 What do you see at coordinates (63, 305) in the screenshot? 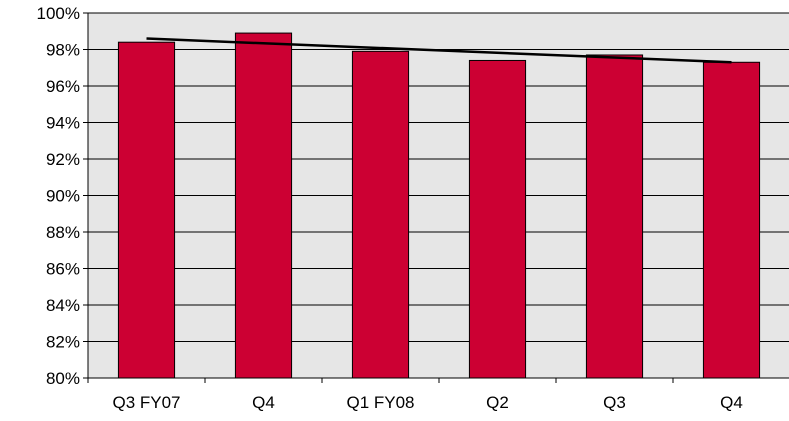
I see `y-tick-label: 84%` at bounding box center [63, 305].